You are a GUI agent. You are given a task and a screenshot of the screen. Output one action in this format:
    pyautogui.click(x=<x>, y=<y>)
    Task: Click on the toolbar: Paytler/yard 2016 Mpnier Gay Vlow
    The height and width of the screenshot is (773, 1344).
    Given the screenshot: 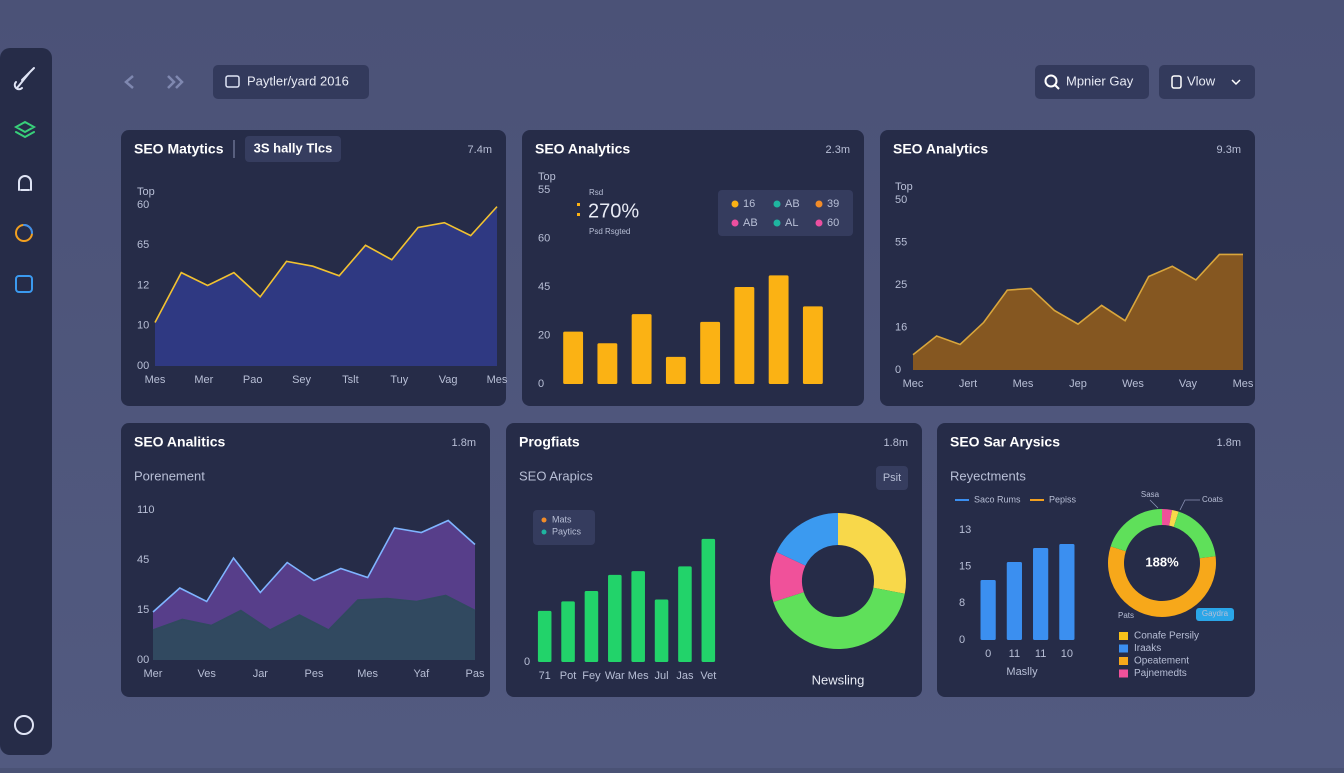 What is the action you would take?
    pyautogui.click(x=689, y=82)
    